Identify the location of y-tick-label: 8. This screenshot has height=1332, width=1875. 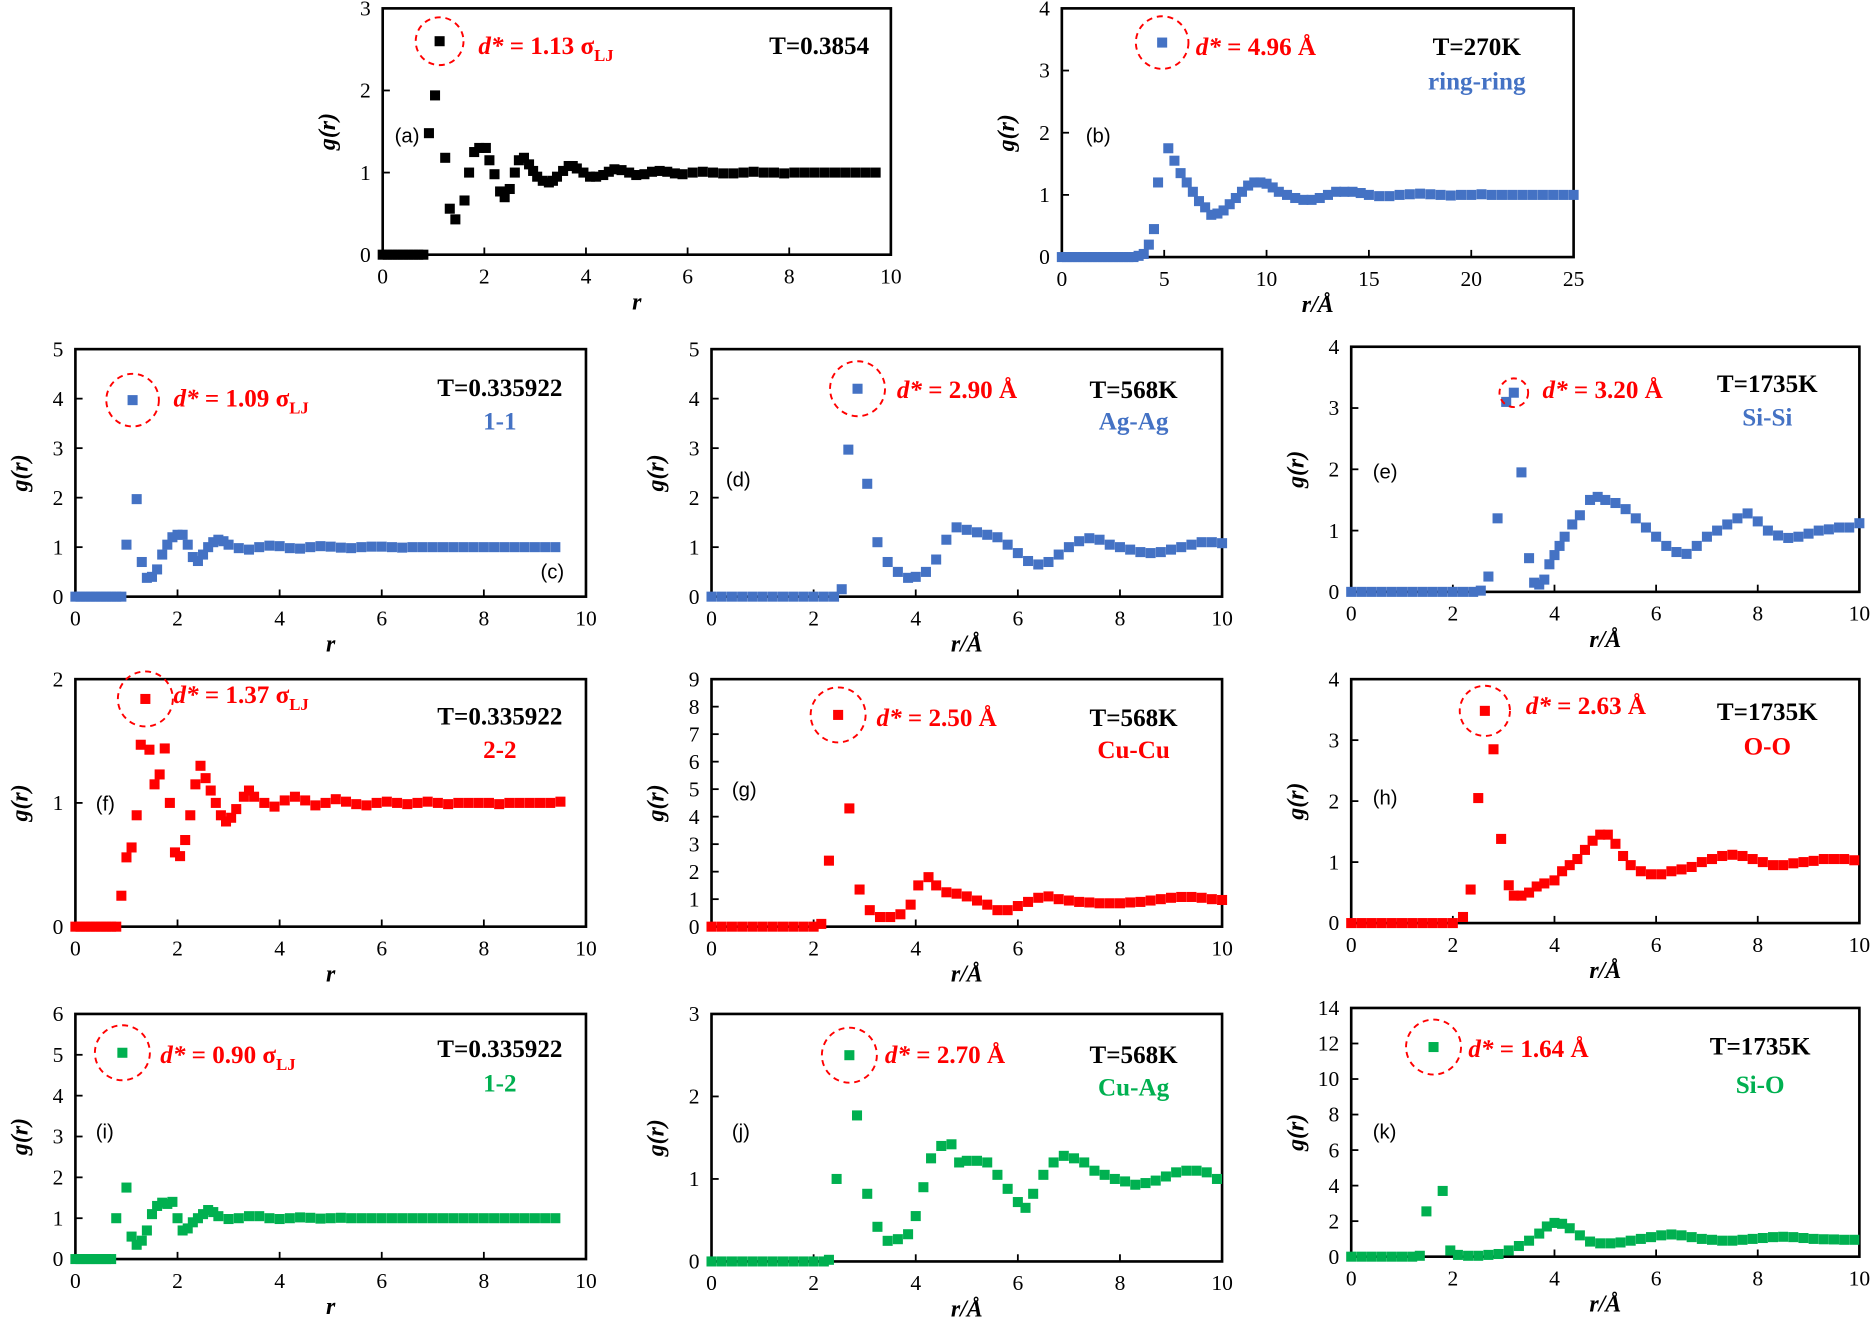
(1333, 1115).